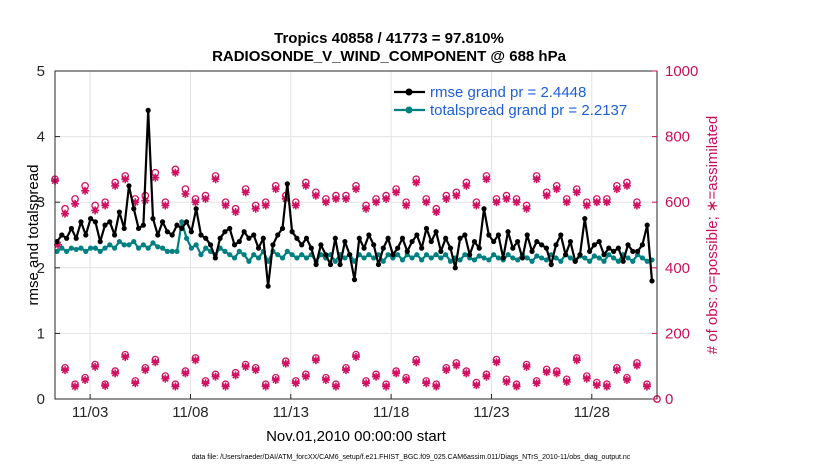  What do you see at coordinates (677, 137) in the screenshot?
I see `y-tick-label-right: 800` at bounding box center [677, 137].